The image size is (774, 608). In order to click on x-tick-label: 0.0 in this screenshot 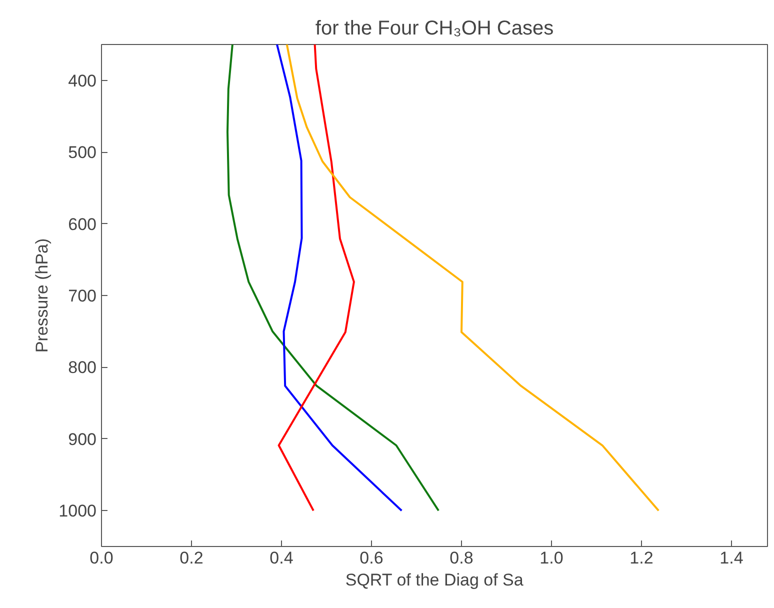, I will do `click(102, 558)`.